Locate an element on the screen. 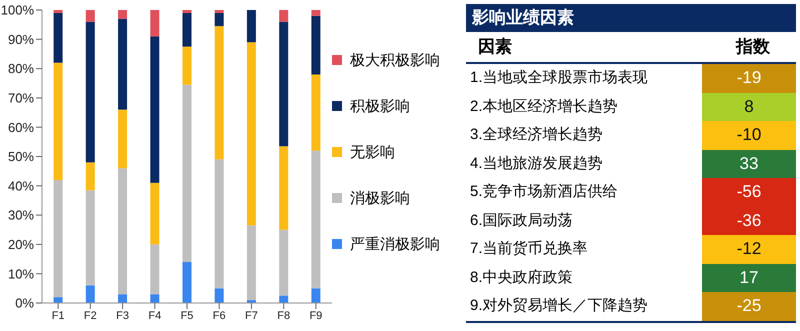 This screenshot has width=800, height=331. data-label: -10 is located at coordinates (749, 135).